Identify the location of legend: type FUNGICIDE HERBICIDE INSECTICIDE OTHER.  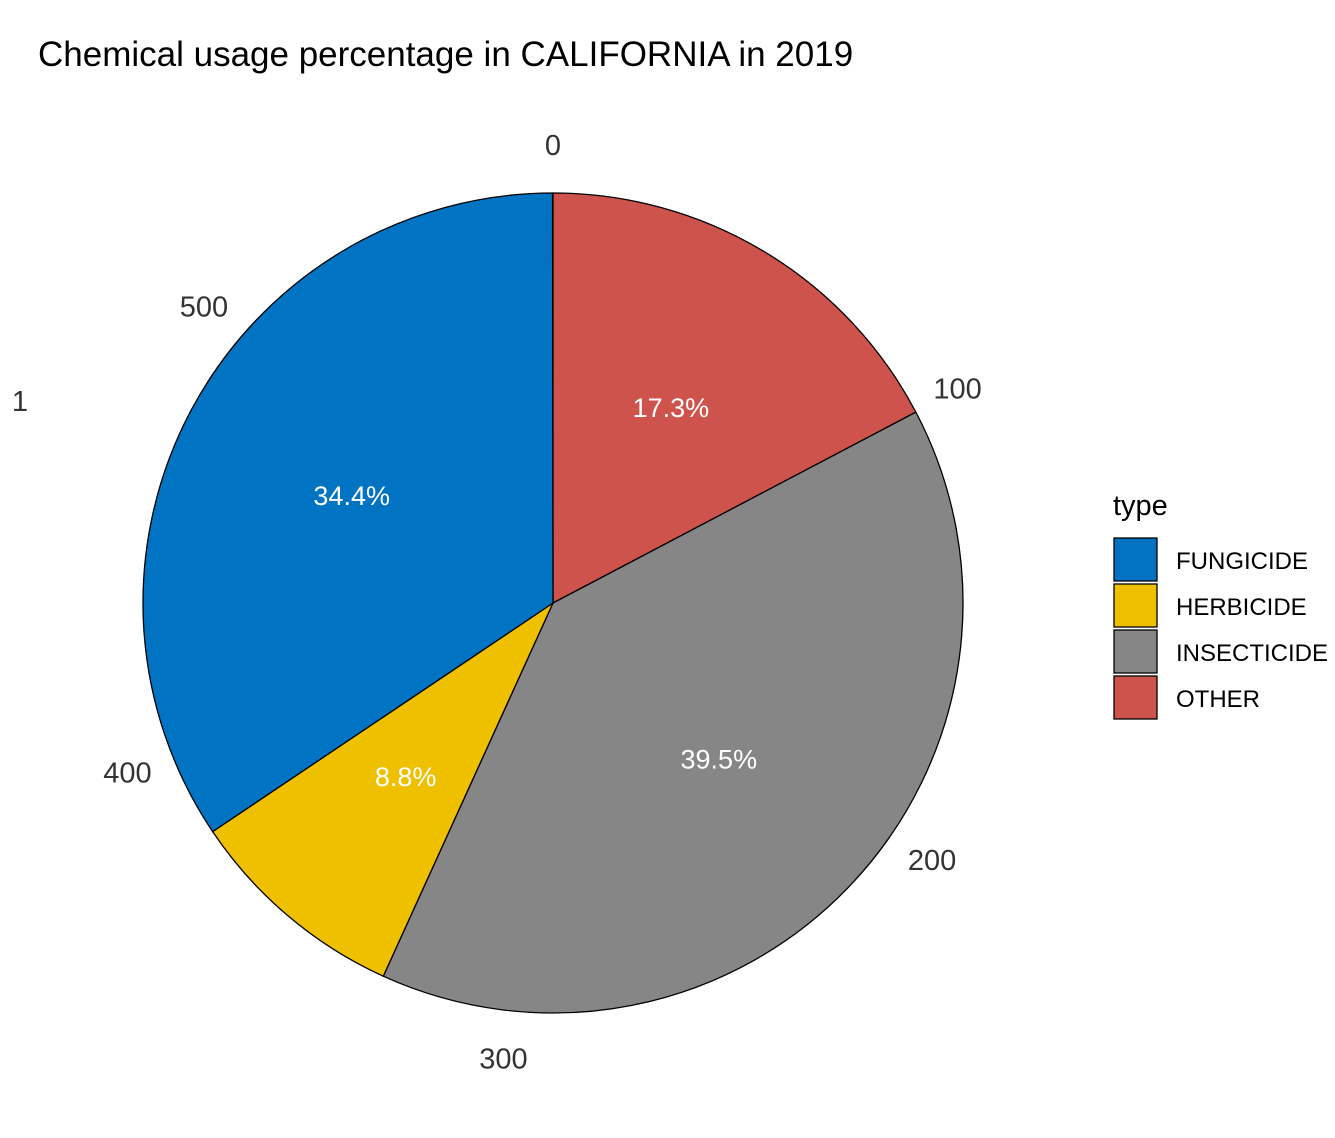
(1220, 605).